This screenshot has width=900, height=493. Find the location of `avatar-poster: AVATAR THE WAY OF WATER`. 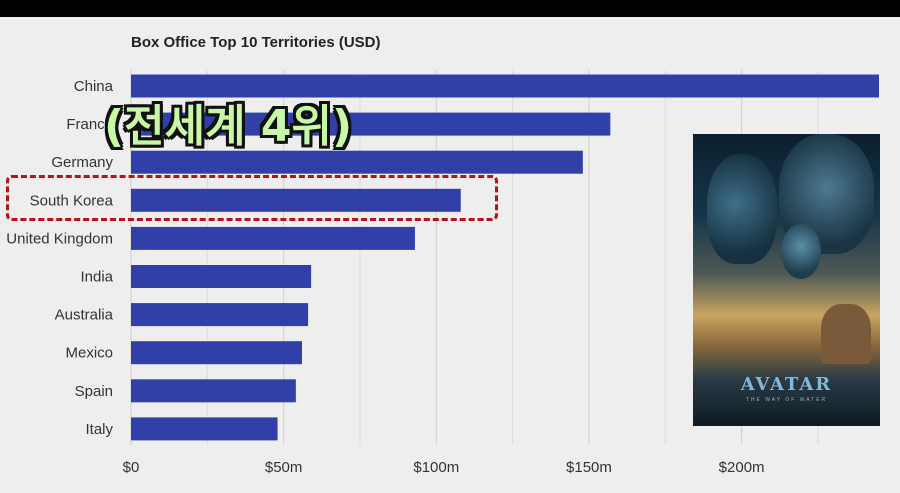

avatar-poster: AVATAR THE WAY OF WATER is located at coordinates (786, 280).